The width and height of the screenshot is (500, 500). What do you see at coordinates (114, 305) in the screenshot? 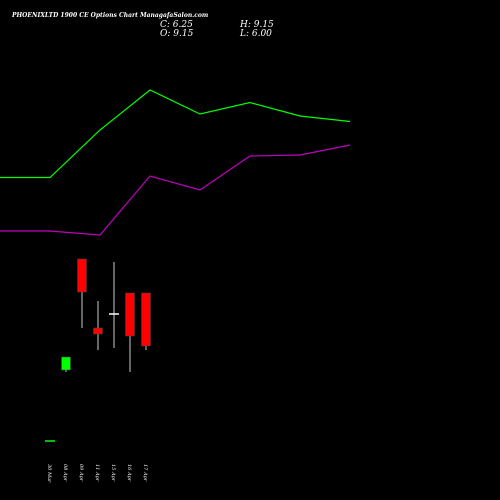
I see `candle-15-apr` at bounding box center [114, 305].